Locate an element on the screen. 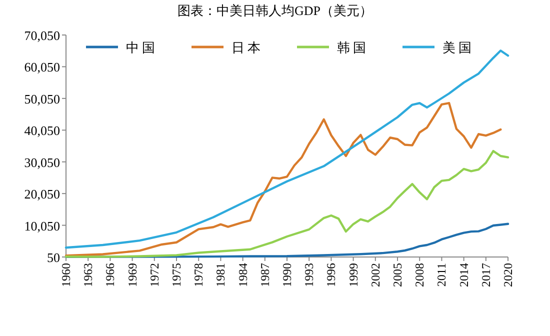 Image resolution: width=550 pixels, height=336 pixels. x-tick-label: 1993 is located at coordinates (309, 275).